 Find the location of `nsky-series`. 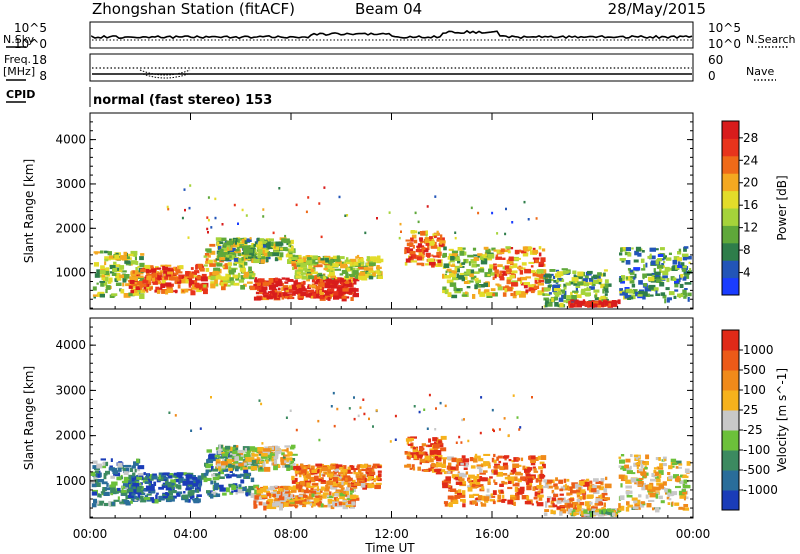

nsky-series is located at coordinates (392, 34).